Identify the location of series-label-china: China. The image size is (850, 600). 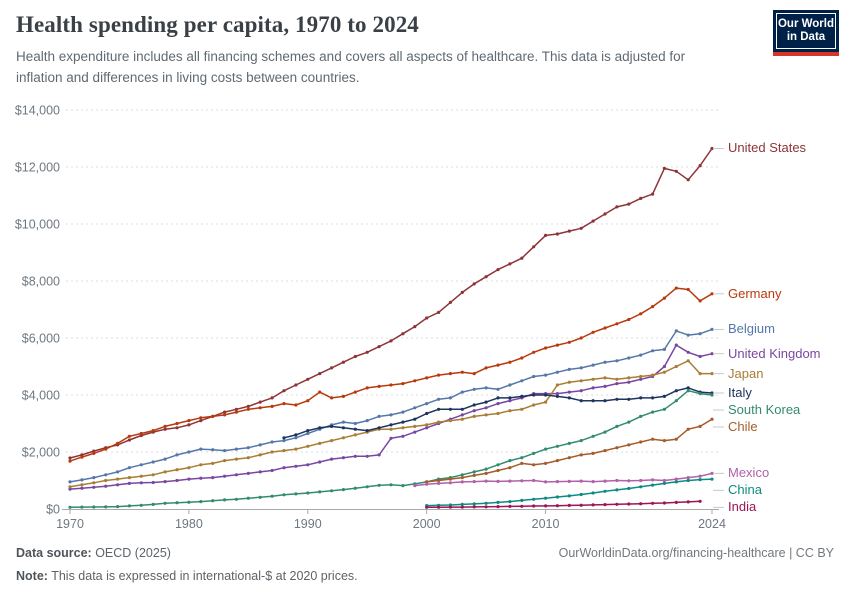
(745, 490).